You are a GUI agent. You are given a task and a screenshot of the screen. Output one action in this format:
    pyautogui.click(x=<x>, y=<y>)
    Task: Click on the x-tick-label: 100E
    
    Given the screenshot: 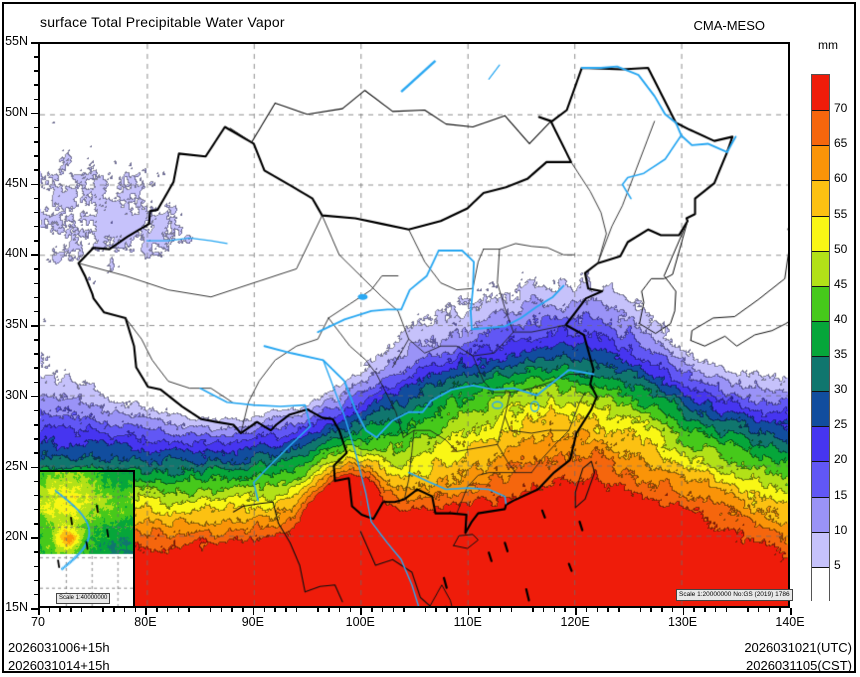 What is the action you would take?
    pyautogui.click(x=360, y=622)
    